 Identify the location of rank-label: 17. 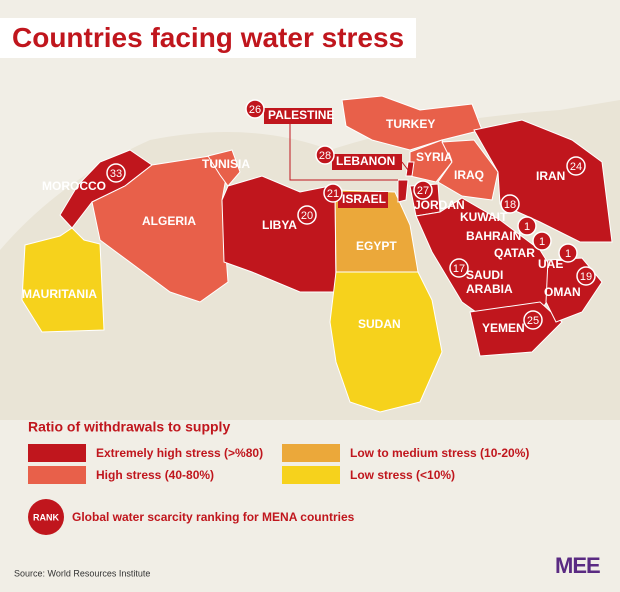
(459, 269).